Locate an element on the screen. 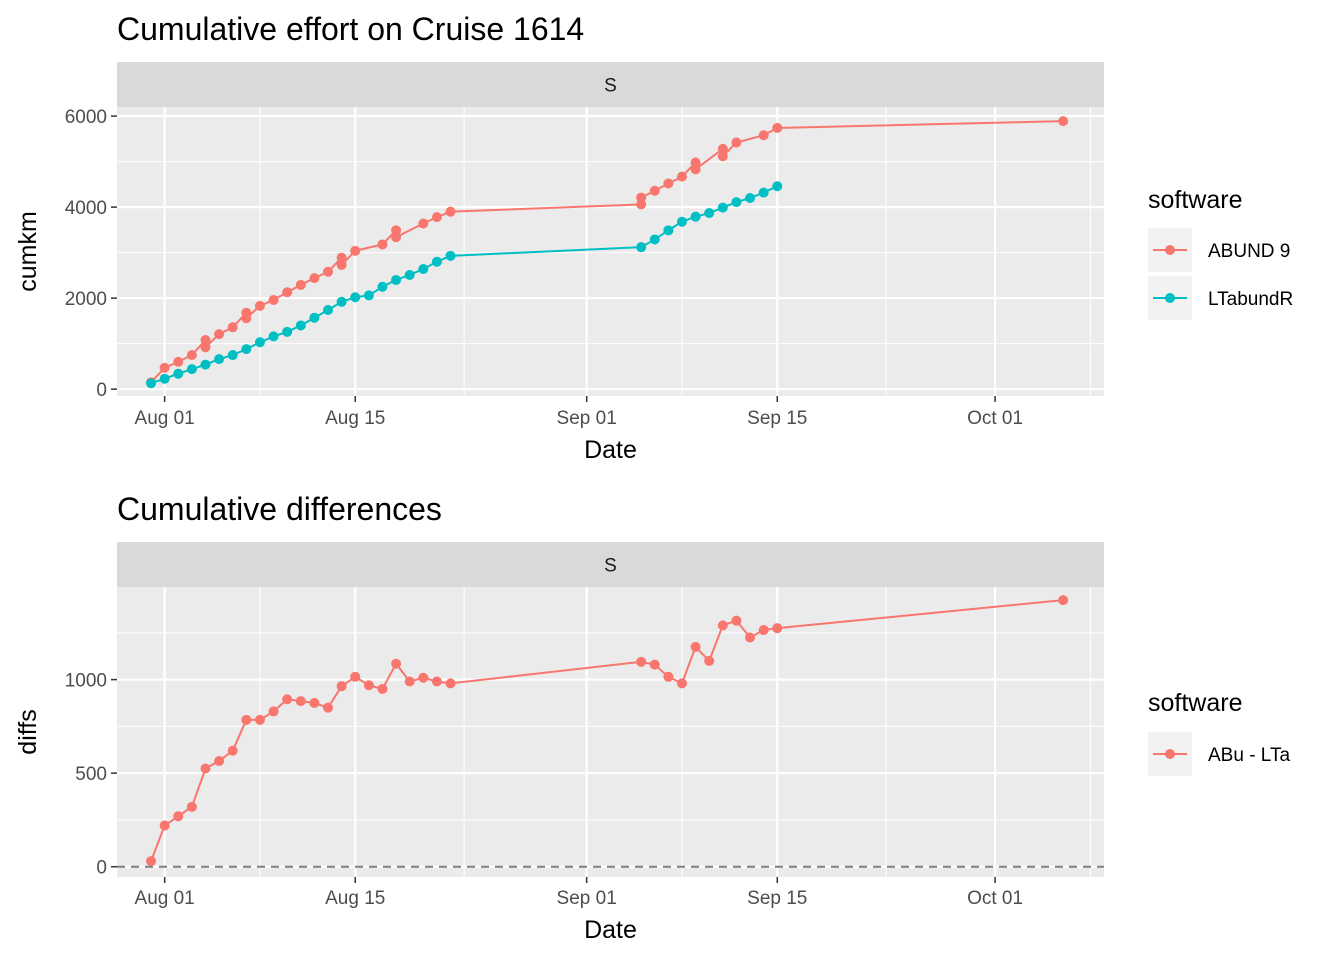 Image resolution: width=1344 pixels, height=960 pixels. x-tick-label: Oct 01 is located at coordinates (995, 898).